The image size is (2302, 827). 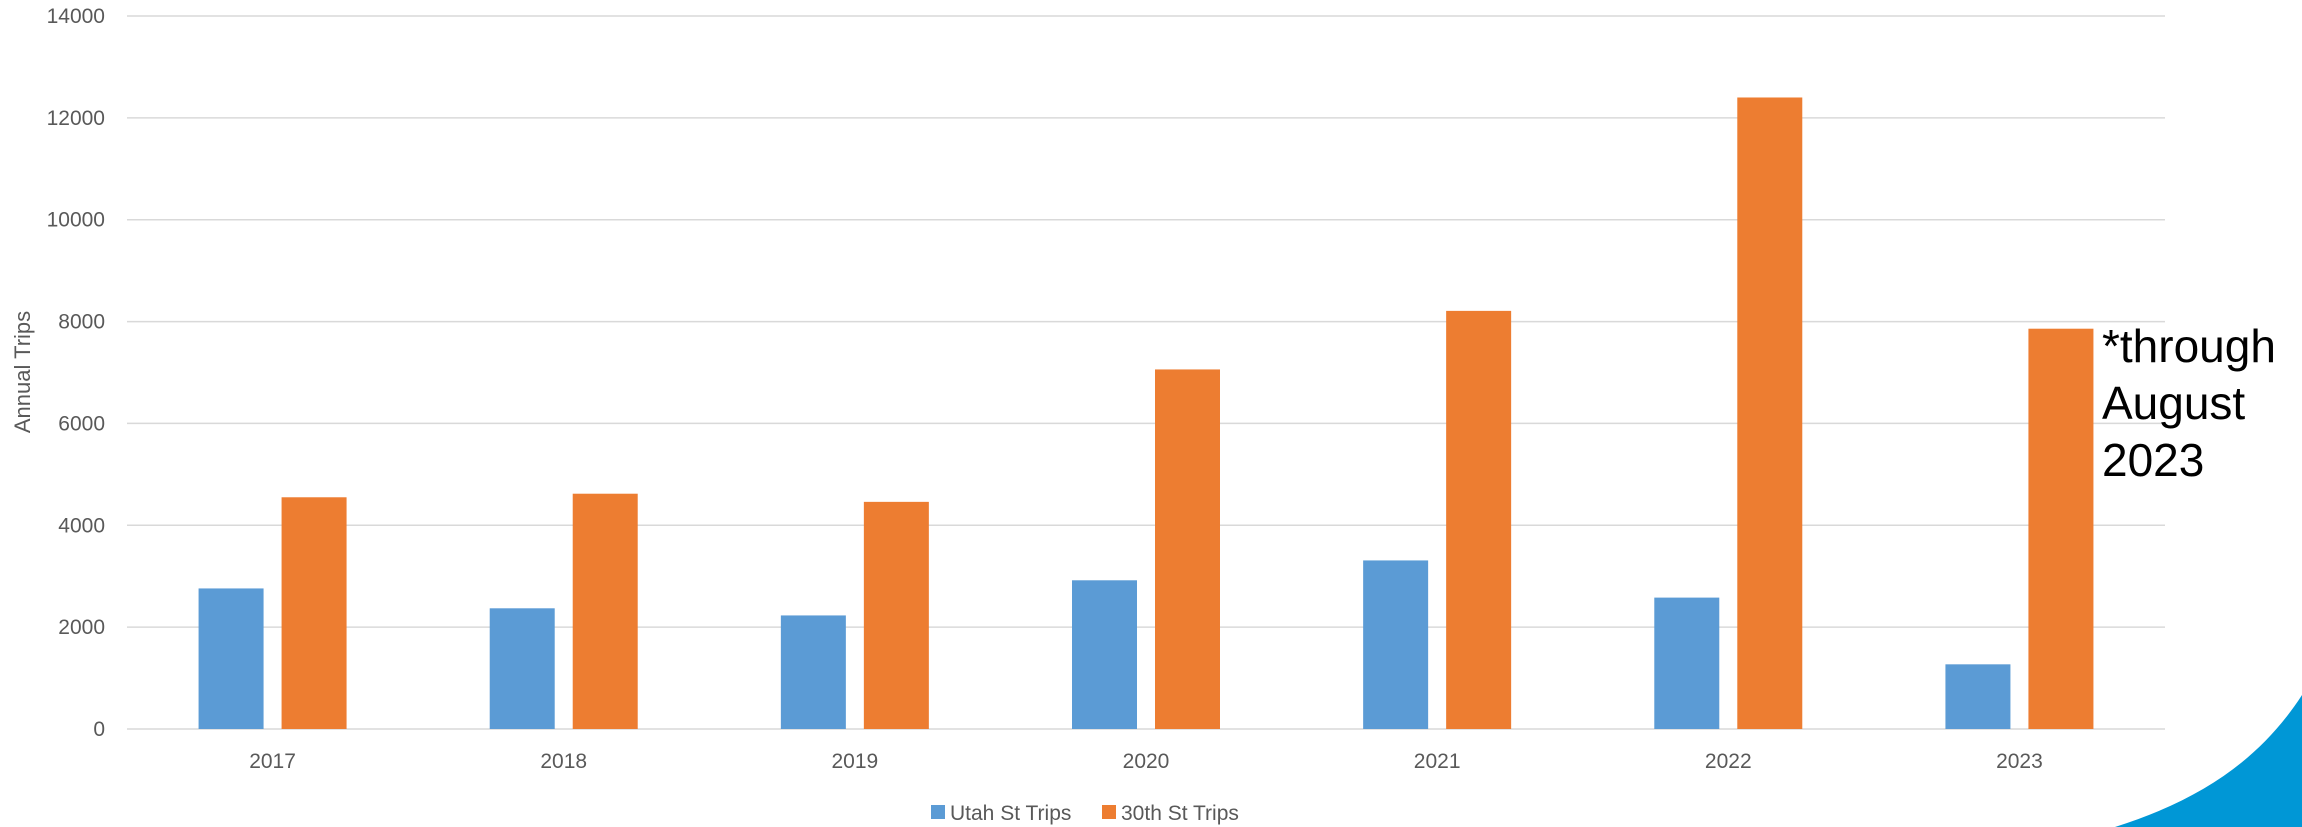 I want to click on annotation-line-1: *through, so click(x=2189, y=346).